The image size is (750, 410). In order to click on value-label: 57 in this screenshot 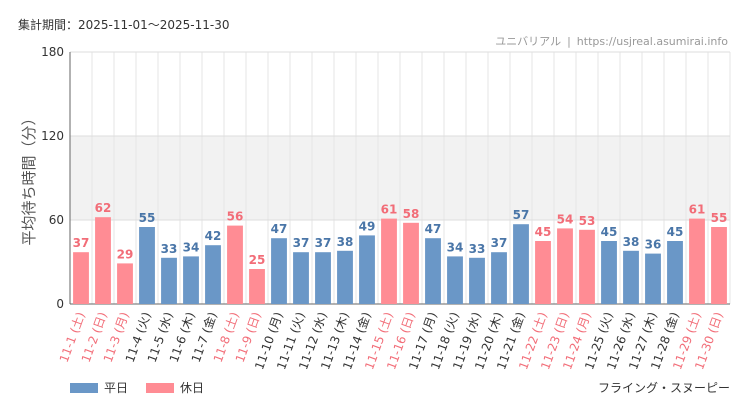, I will do `click(521, 215)`.